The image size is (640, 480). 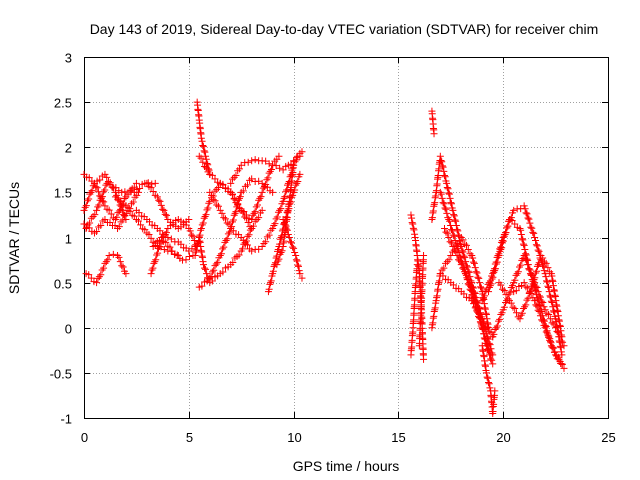 What do you see at coordinates (68, 58) in the screenshot?
I see `y-tick-label: 3` at bounding box center [68, 58].